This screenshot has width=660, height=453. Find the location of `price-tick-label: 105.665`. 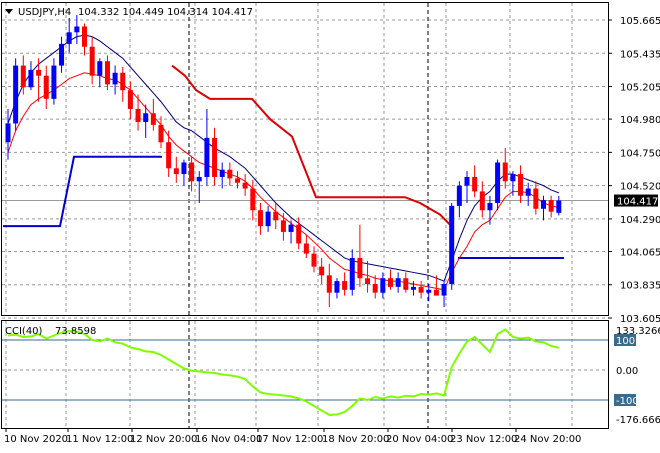

price-tick-label: 105.665 is located at coordinates (640, 21).